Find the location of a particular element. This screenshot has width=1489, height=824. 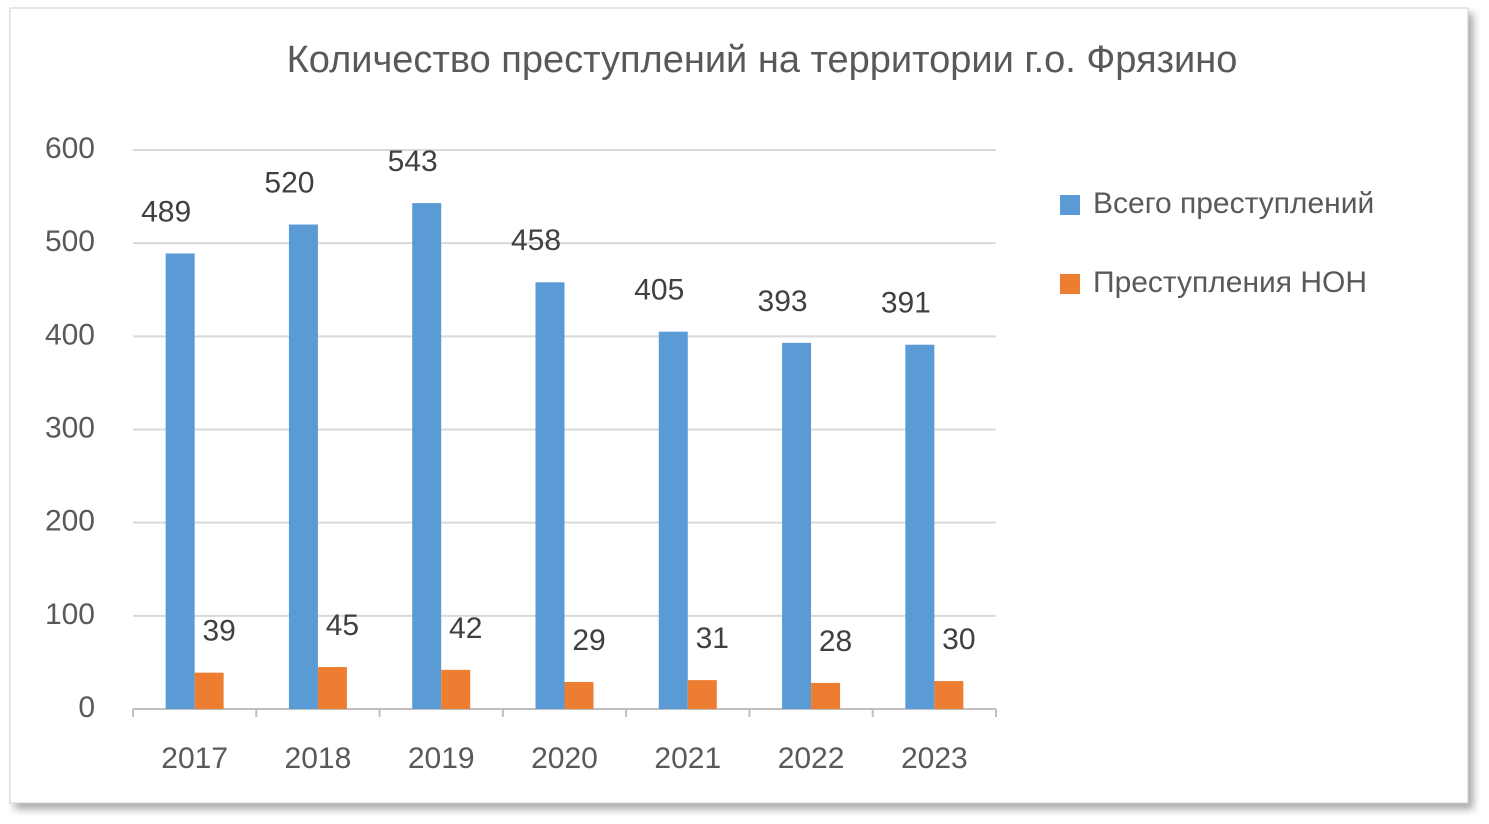

value-label: 42 is located at coordinates (465, 628).